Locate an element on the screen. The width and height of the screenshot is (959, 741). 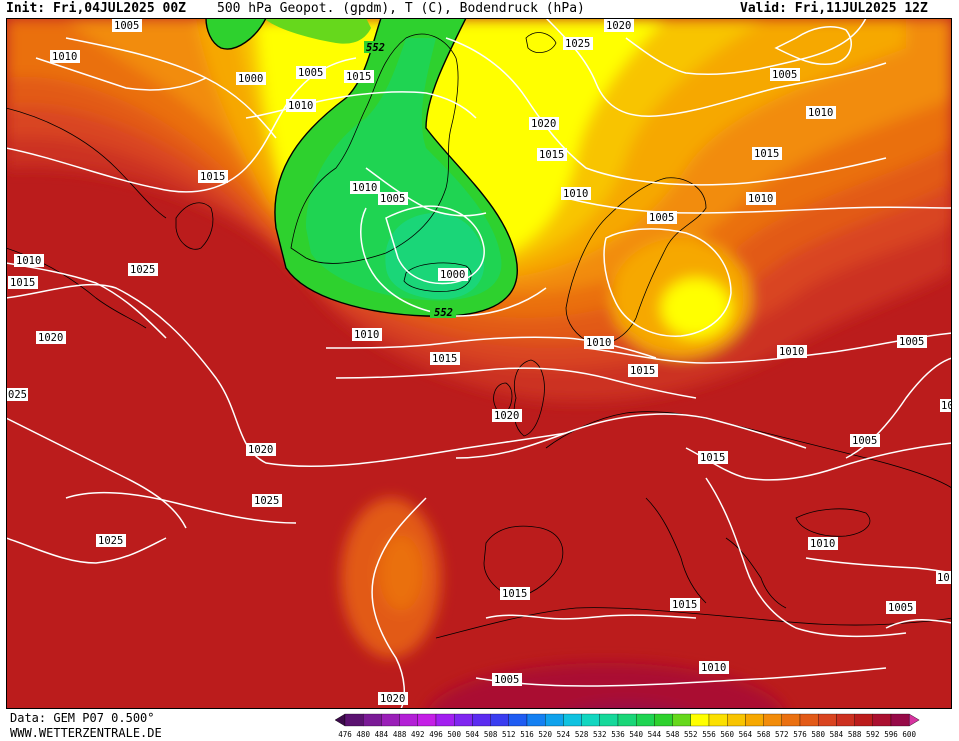
colorbar-tick-label: 504 is located at coordinates (473, 734).